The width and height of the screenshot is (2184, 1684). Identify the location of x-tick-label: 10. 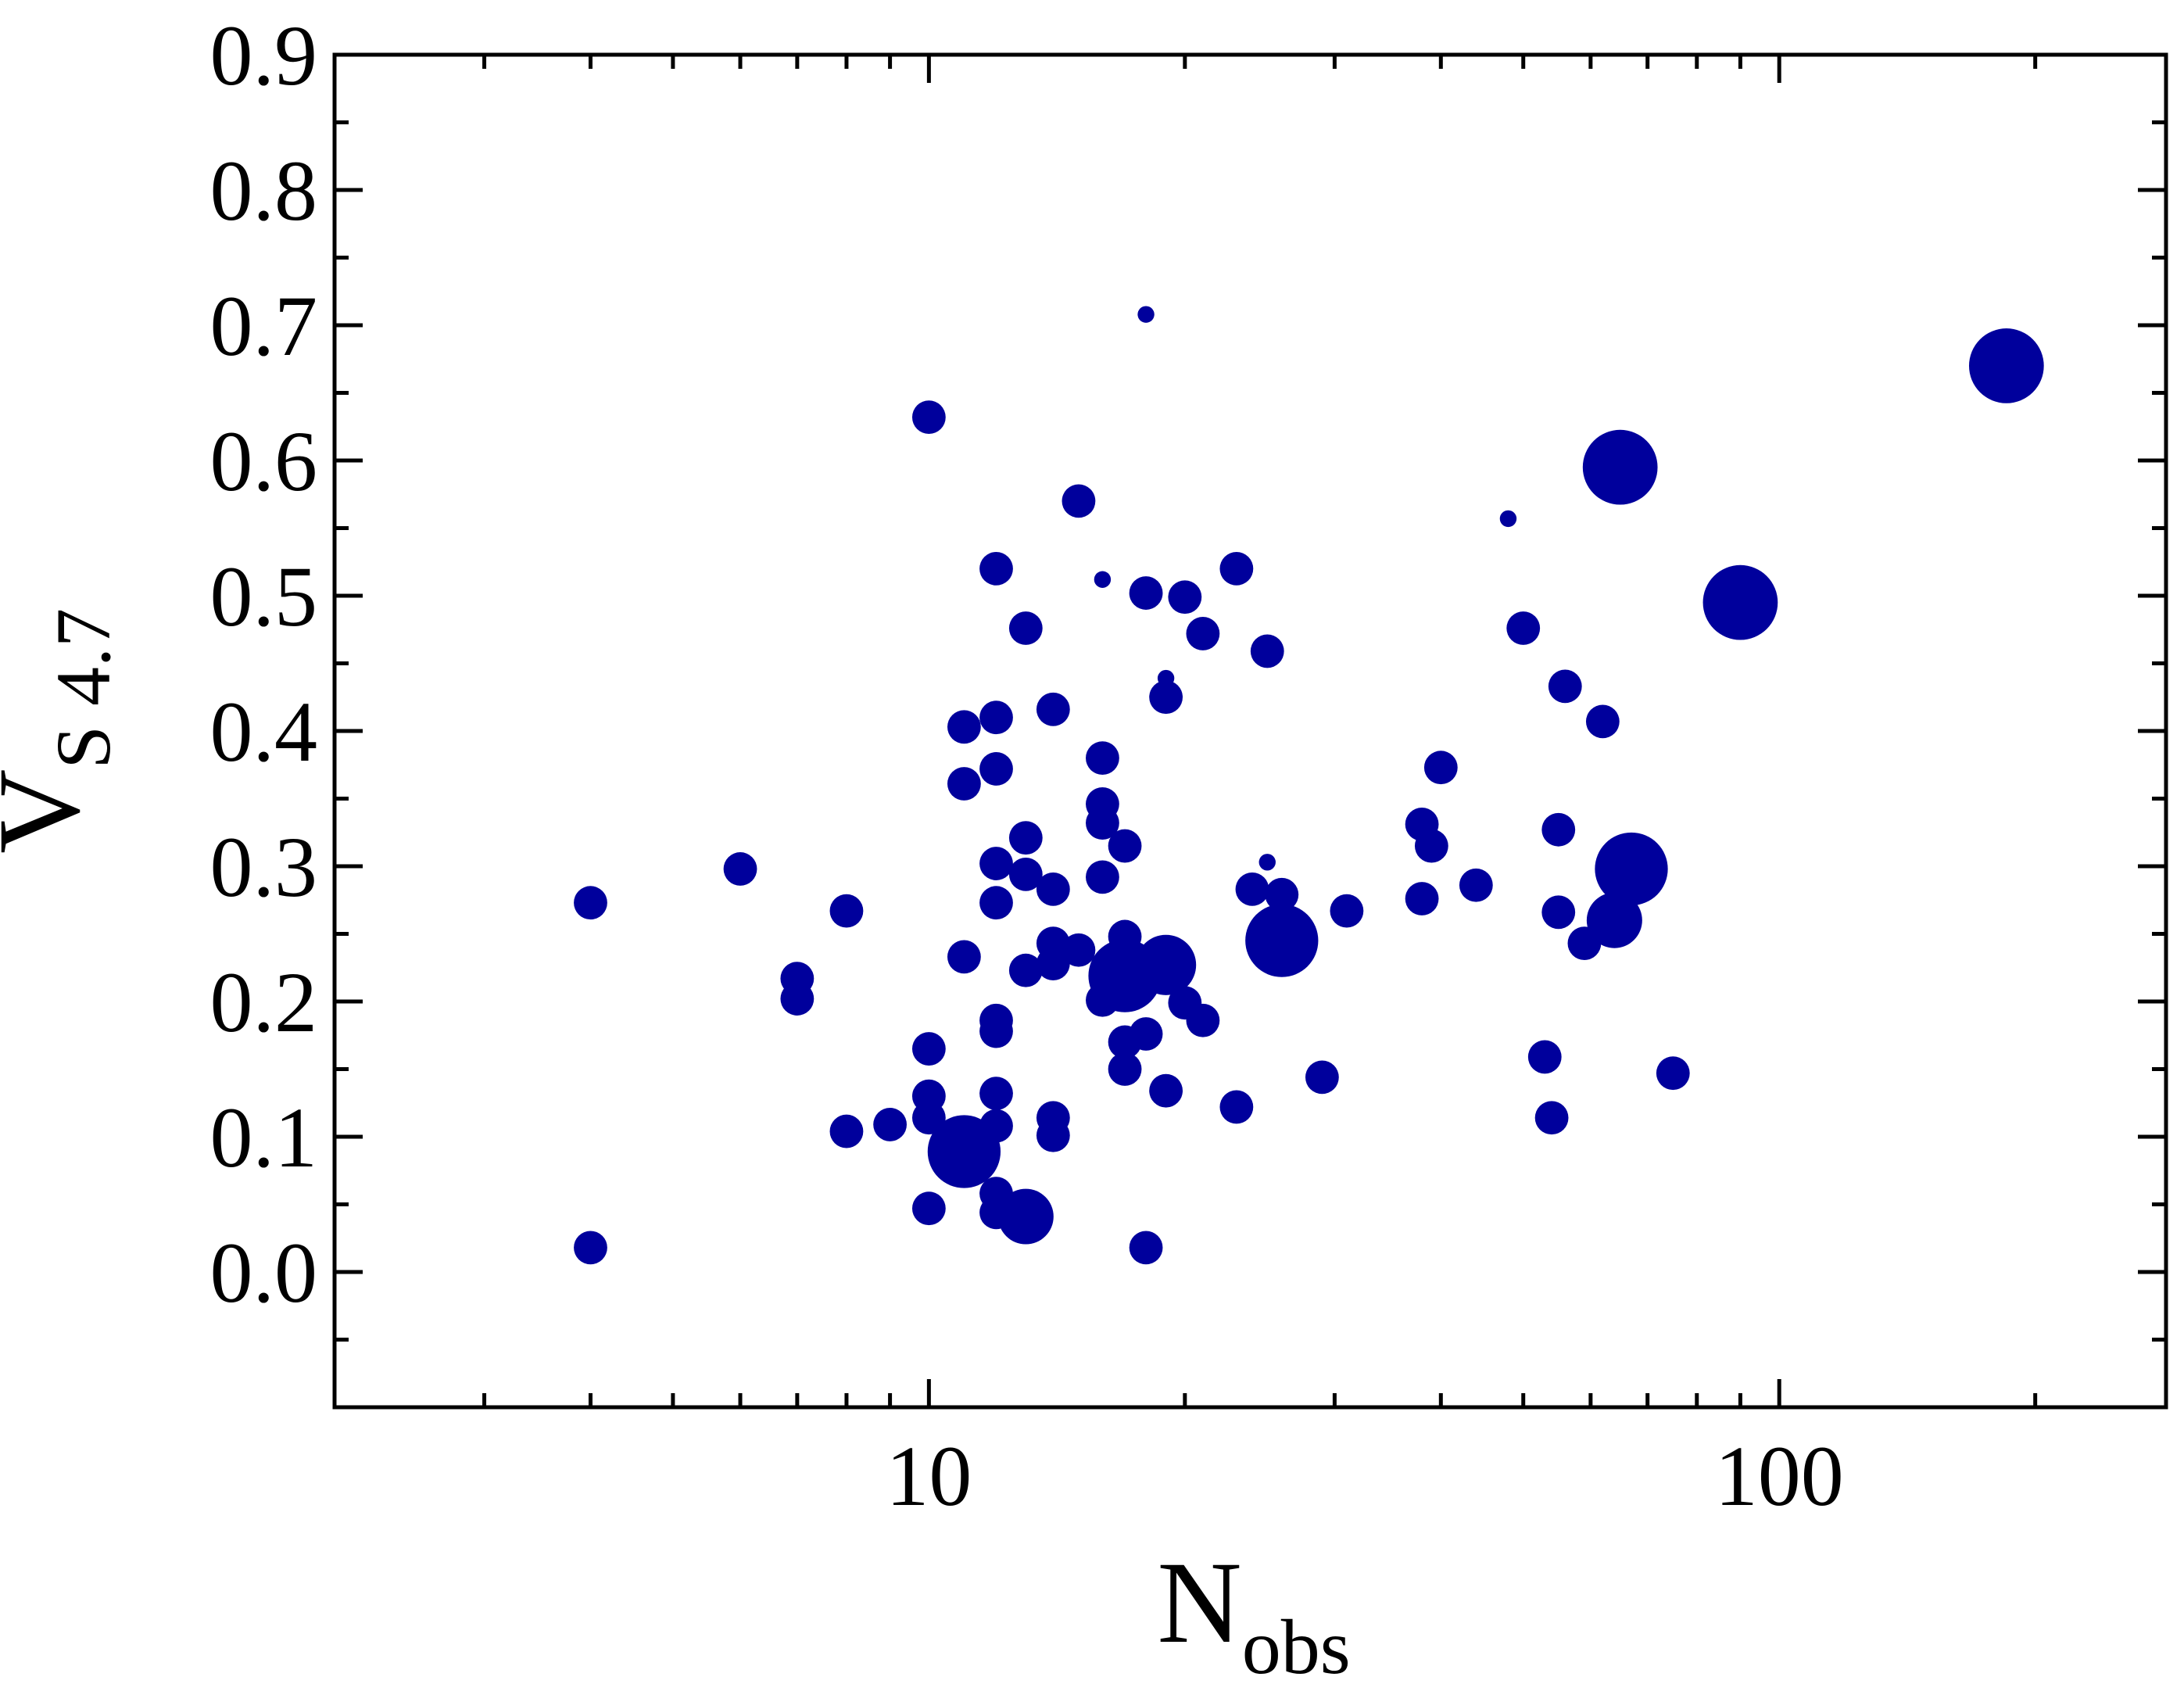
(929, 1476).